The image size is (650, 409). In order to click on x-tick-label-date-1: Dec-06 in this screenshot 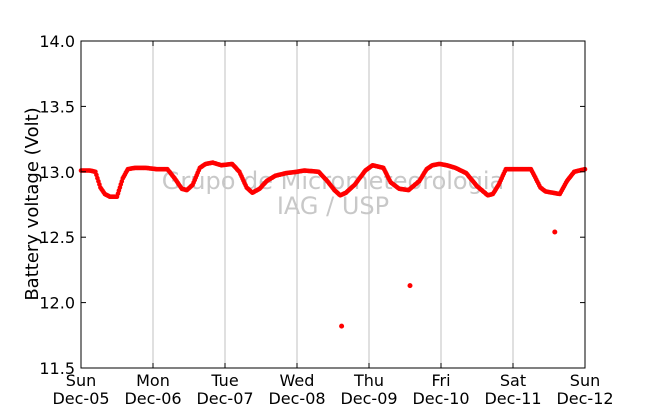, I will do `click(152, 398)`.